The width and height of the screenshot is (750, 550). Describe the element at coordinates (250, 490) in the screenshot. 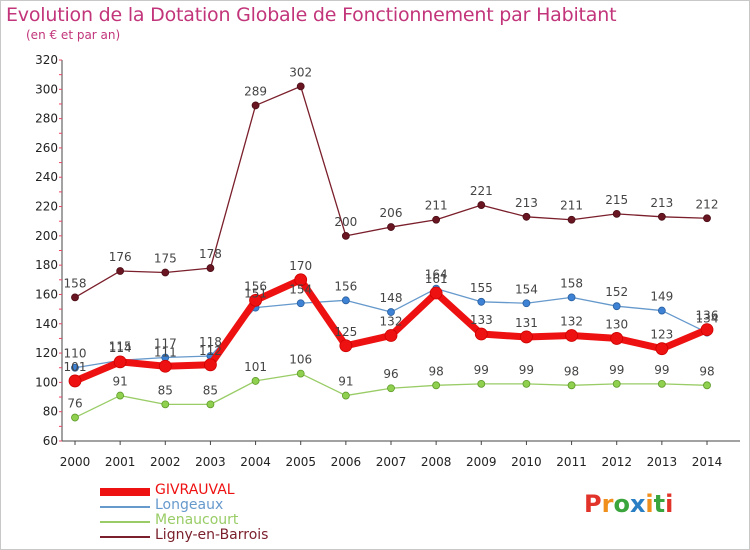

I see `legend-item-givrauval: GIVRAUVAL` at that location.